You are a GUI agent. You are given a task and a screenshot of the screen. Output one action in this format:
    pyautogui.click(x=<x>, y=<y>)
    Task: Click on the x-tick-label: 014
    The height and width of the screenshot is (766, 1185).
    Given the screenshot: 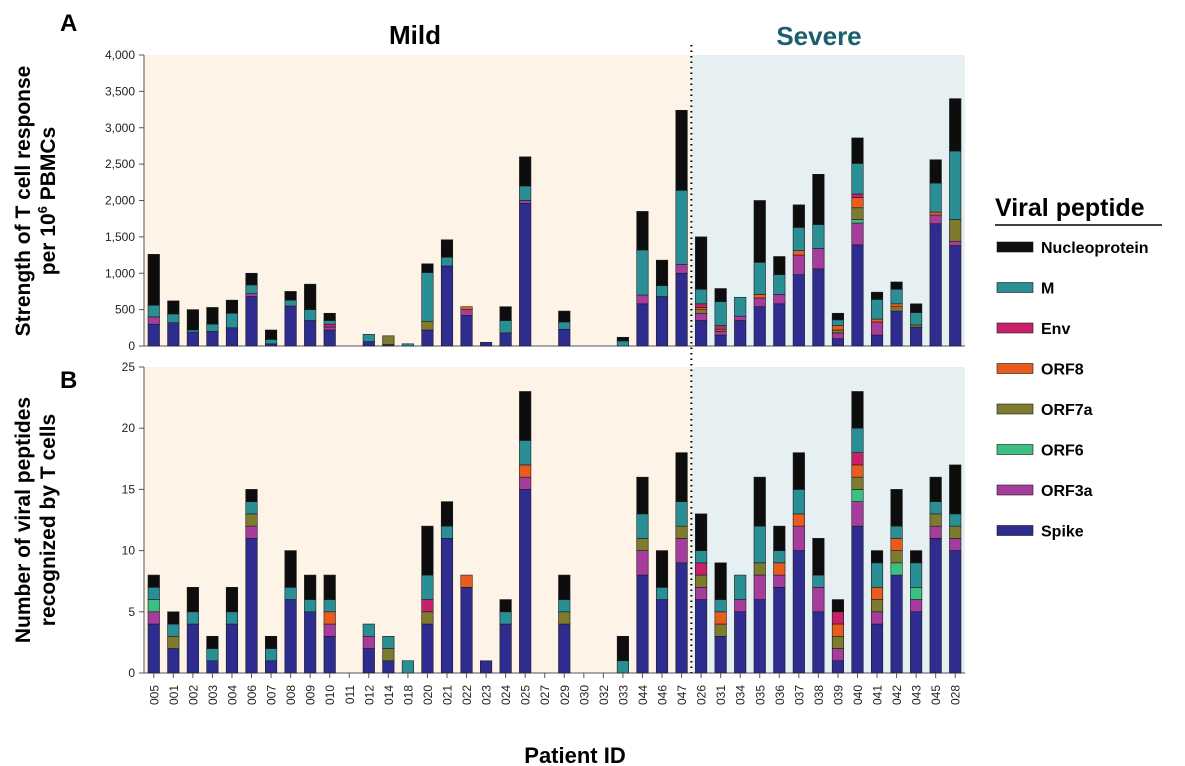 What is the action you would take?
    pyautogui.click(x=389, y=695)
    